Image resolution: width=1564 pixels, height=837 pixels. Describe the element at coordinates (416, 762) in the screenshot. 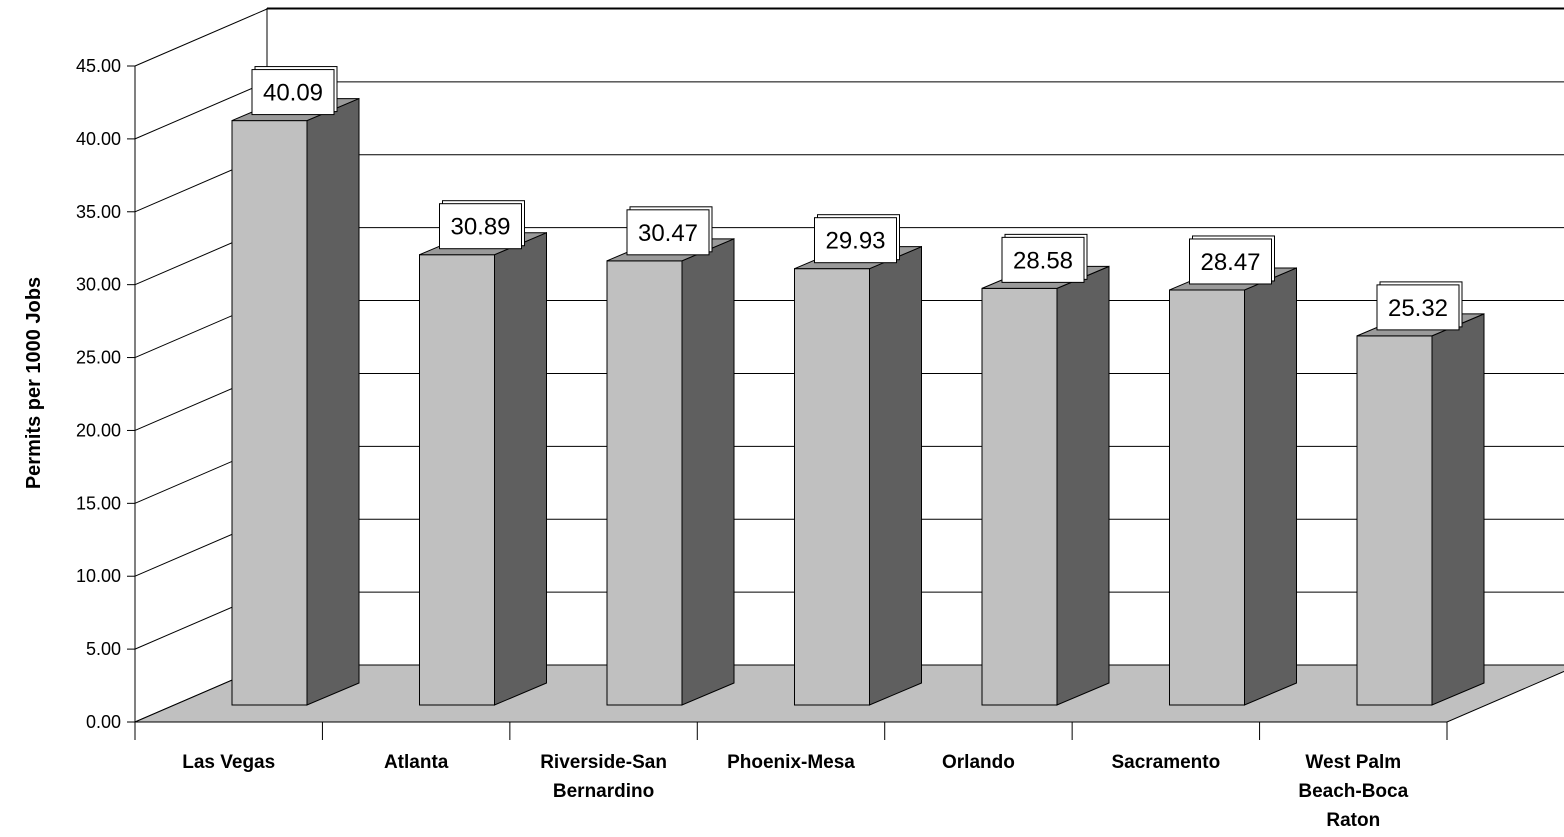

I see `x-tick-label: Atlanta` at that location.